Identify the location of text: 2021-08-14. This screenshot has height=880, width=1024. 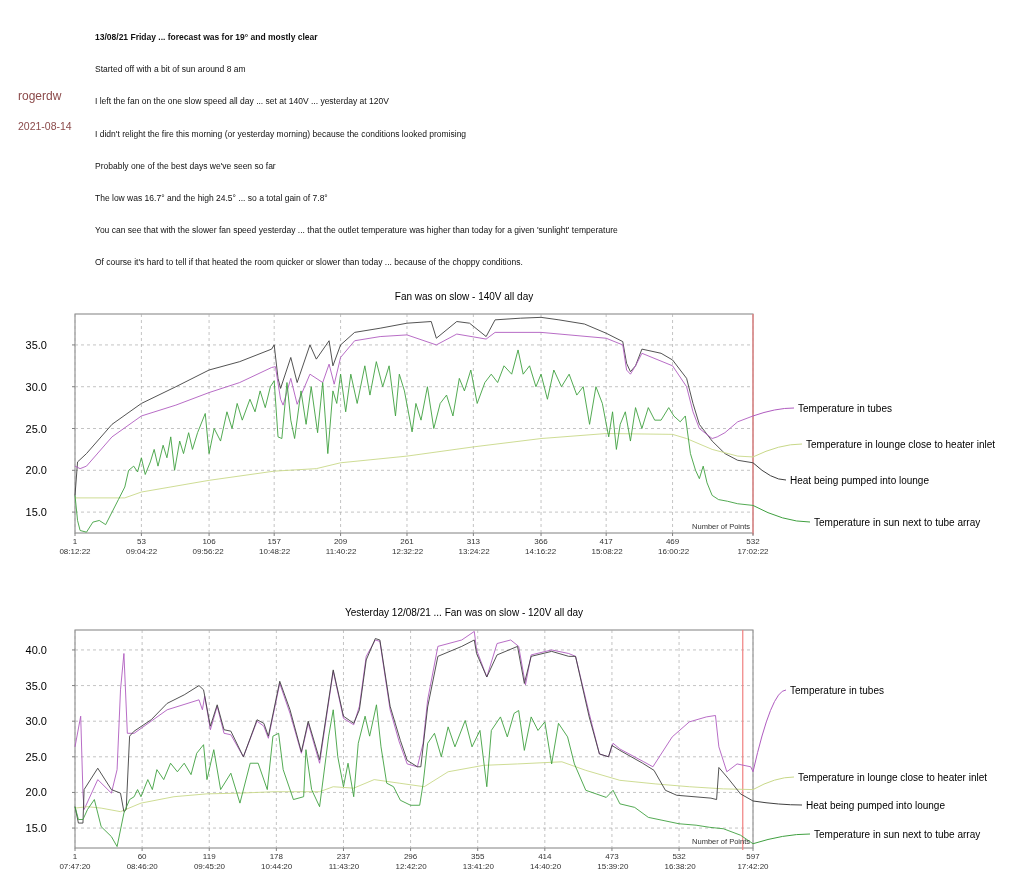
(45, 126).